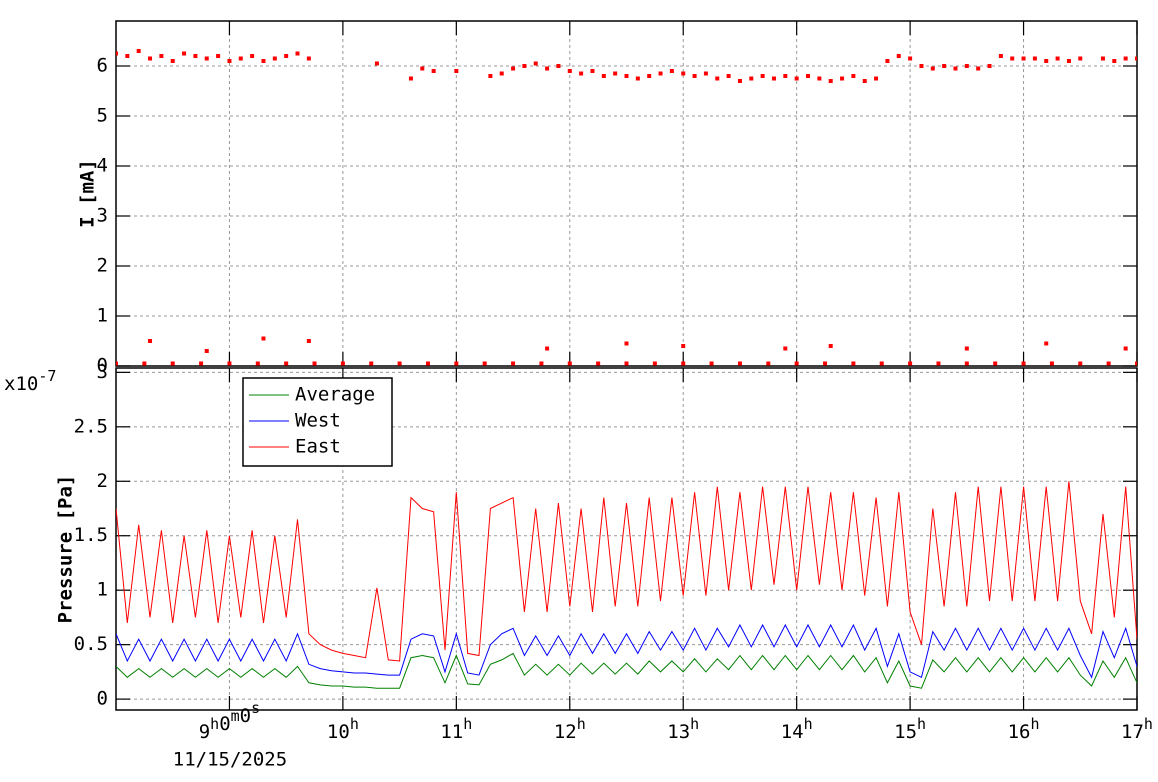  I want to click on x-tick-label: 12h, so click(570, 729).